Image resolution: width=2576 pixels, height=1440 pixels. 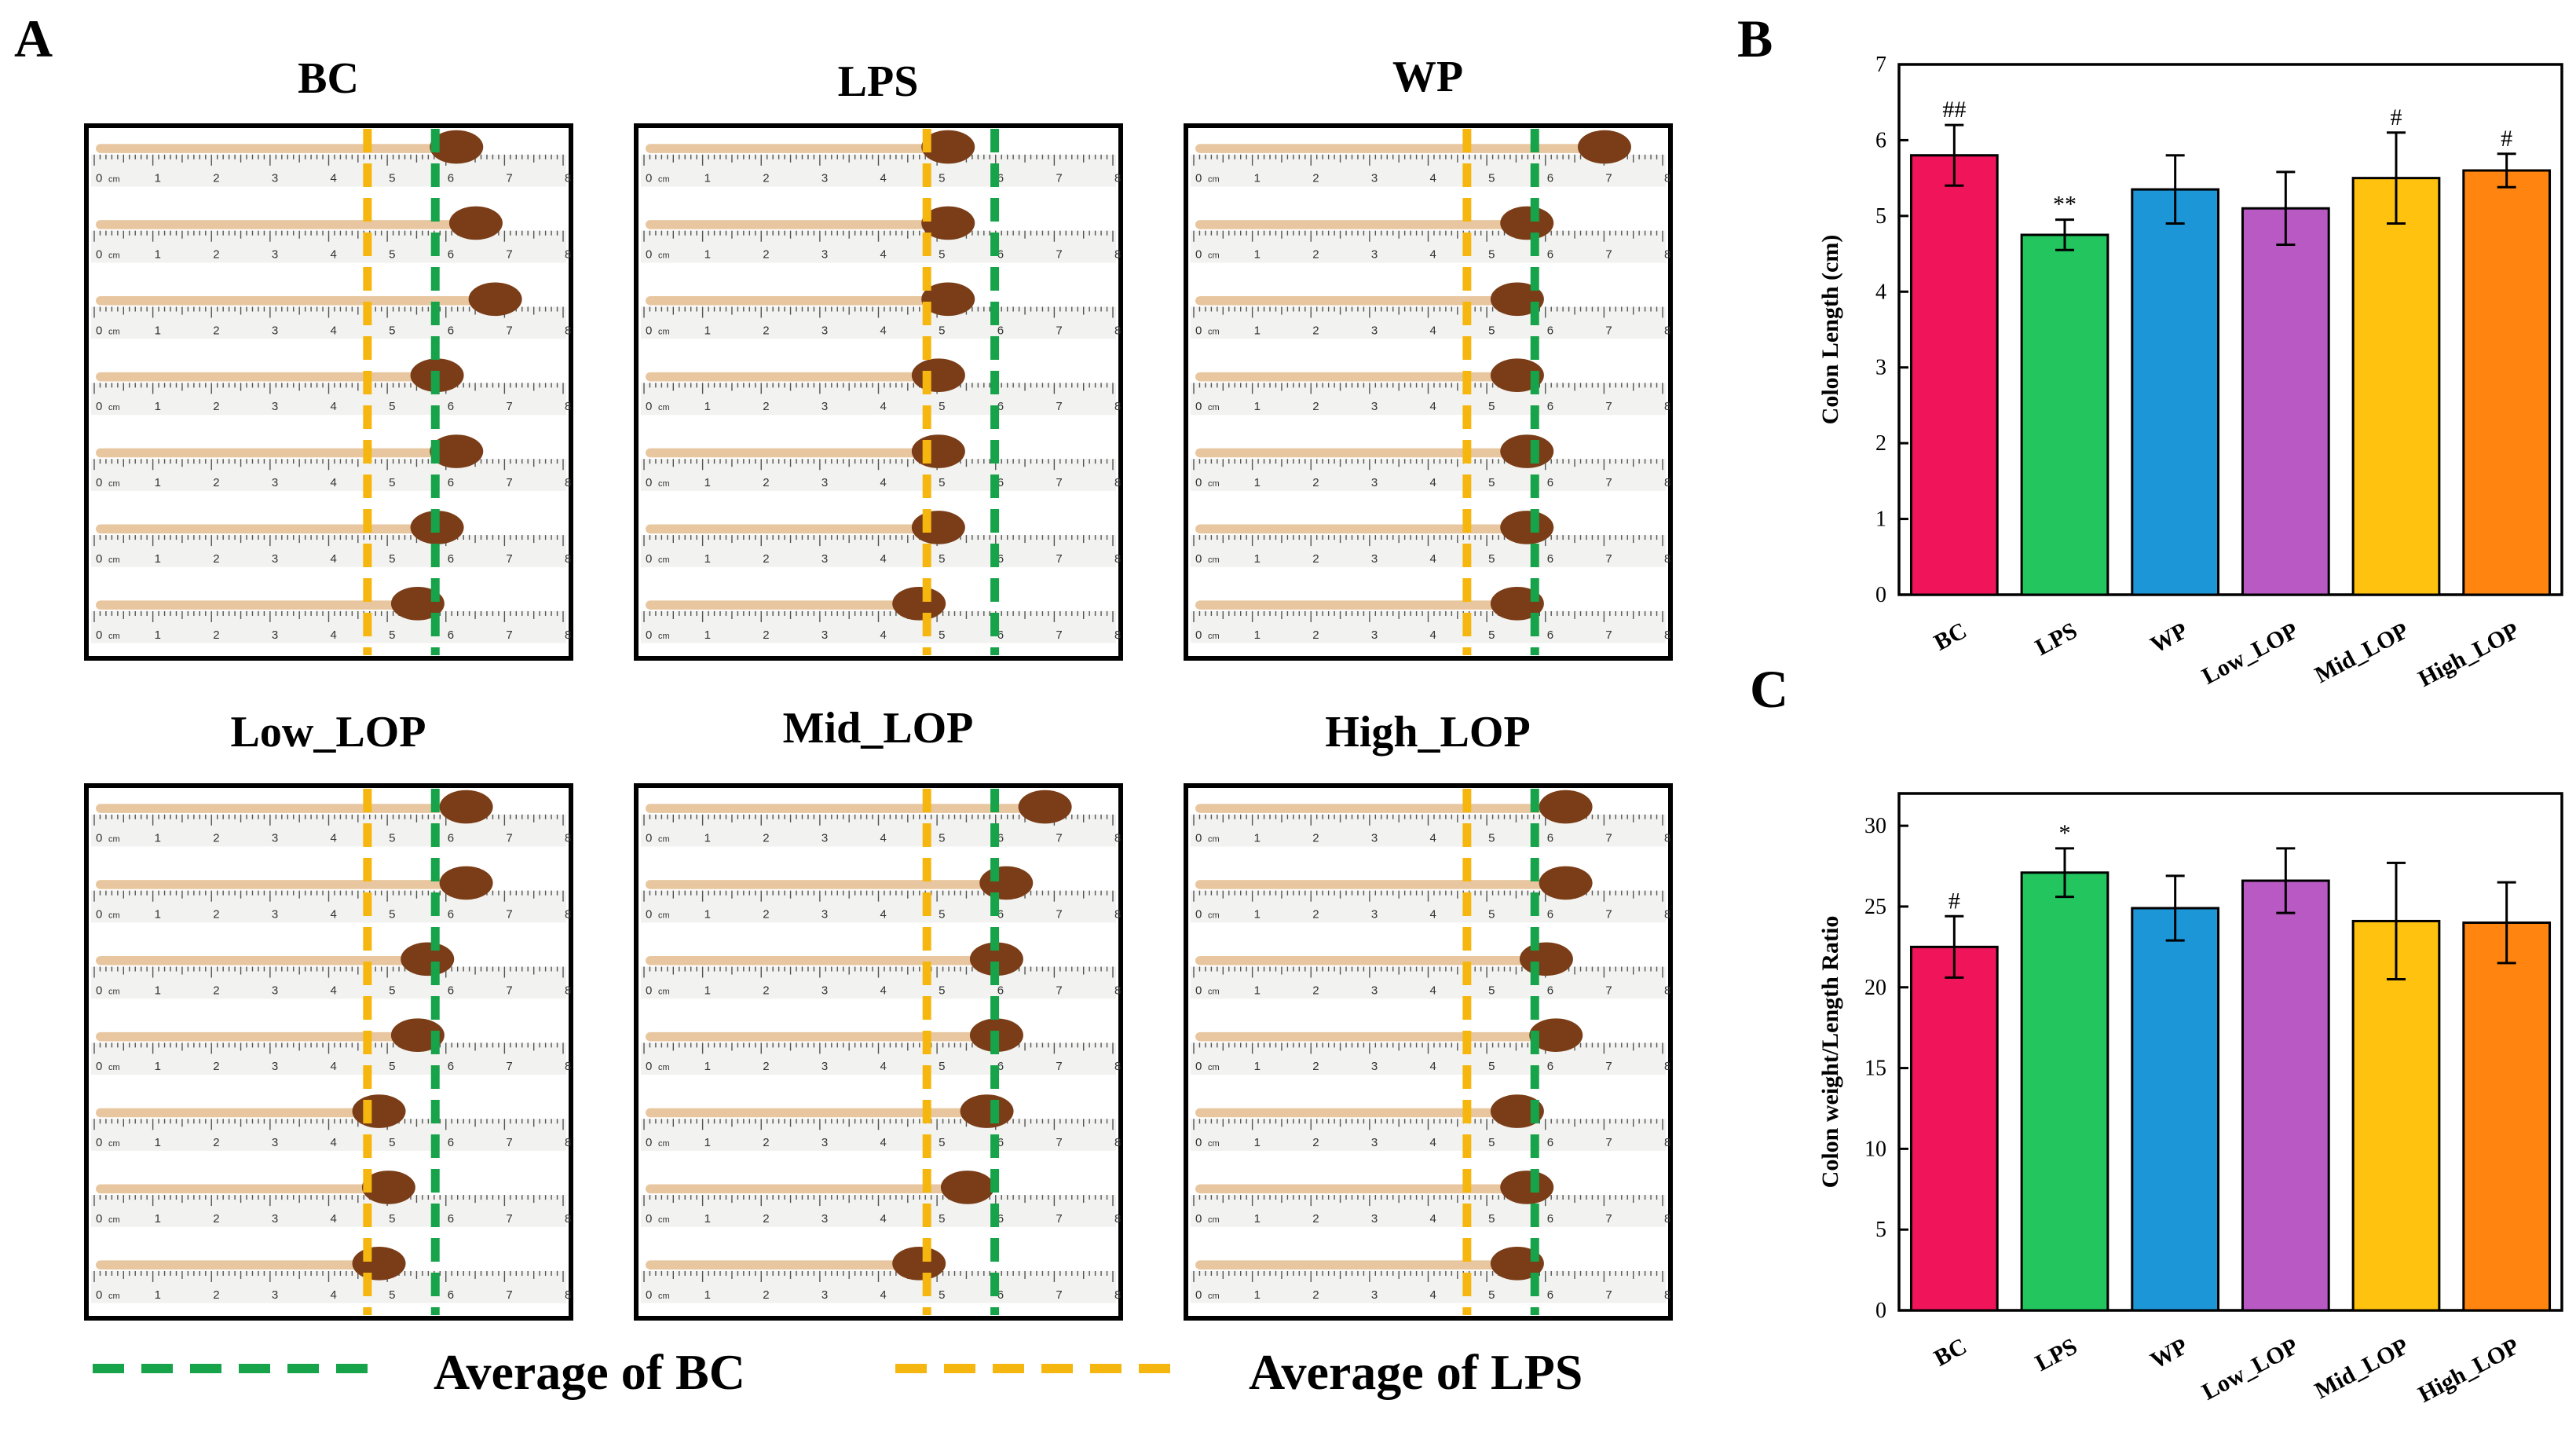 I want to click on panel-letter-a: A, so click(x=33, y=38).